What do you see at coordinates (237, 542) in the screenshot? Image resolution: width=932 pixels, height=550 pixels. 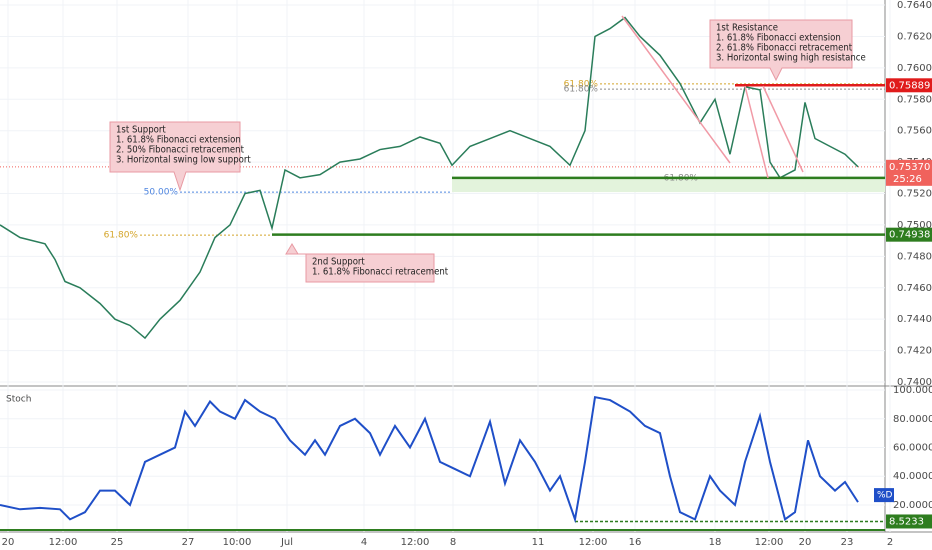 I see `x-tick-label: 10:00` at bounding box center [237, 542].